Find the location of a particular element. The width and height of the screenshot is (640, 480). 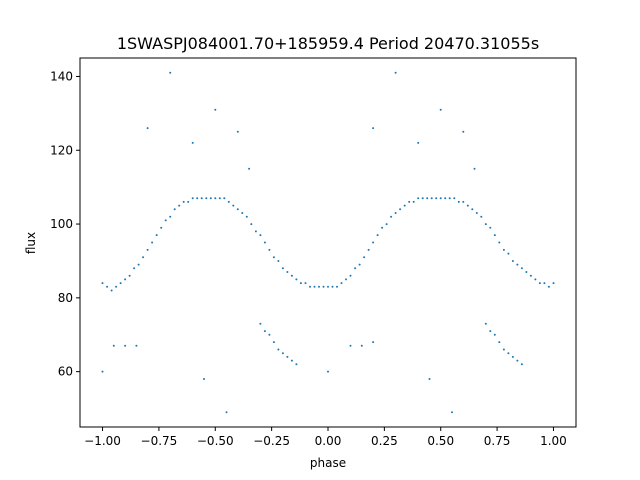

y-axis: 60 80 100 120 140 is located at coordinates (65, 224).